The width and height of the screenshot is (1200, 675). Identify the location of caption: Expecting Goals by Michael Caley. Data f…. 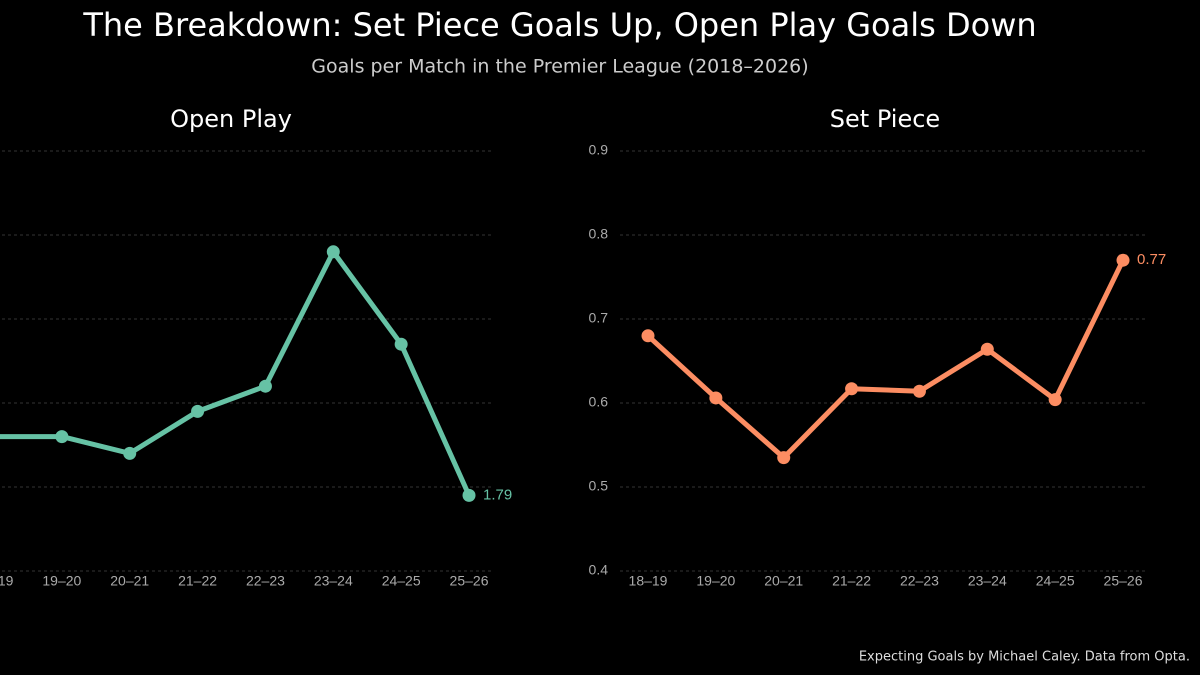
(1024, 657).